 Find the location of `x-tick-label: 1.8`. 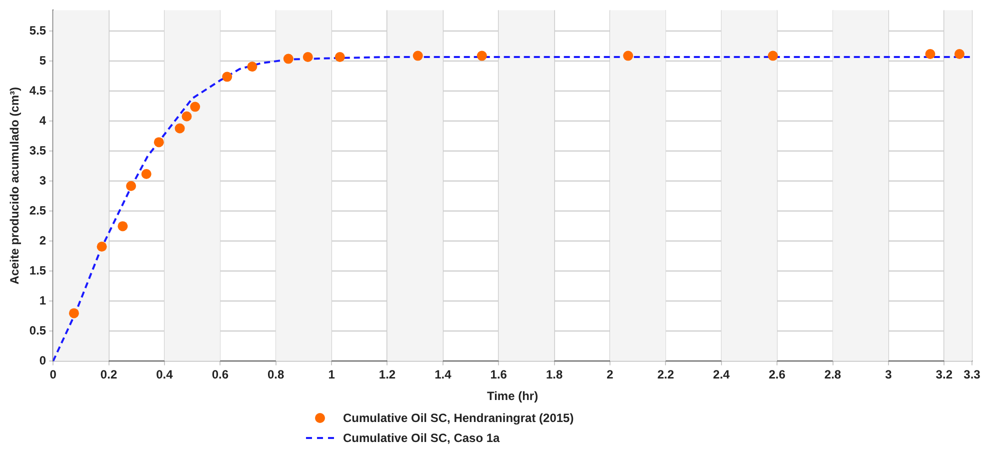

x-tick-label: 1.8 is located at coordinates (554, 375).